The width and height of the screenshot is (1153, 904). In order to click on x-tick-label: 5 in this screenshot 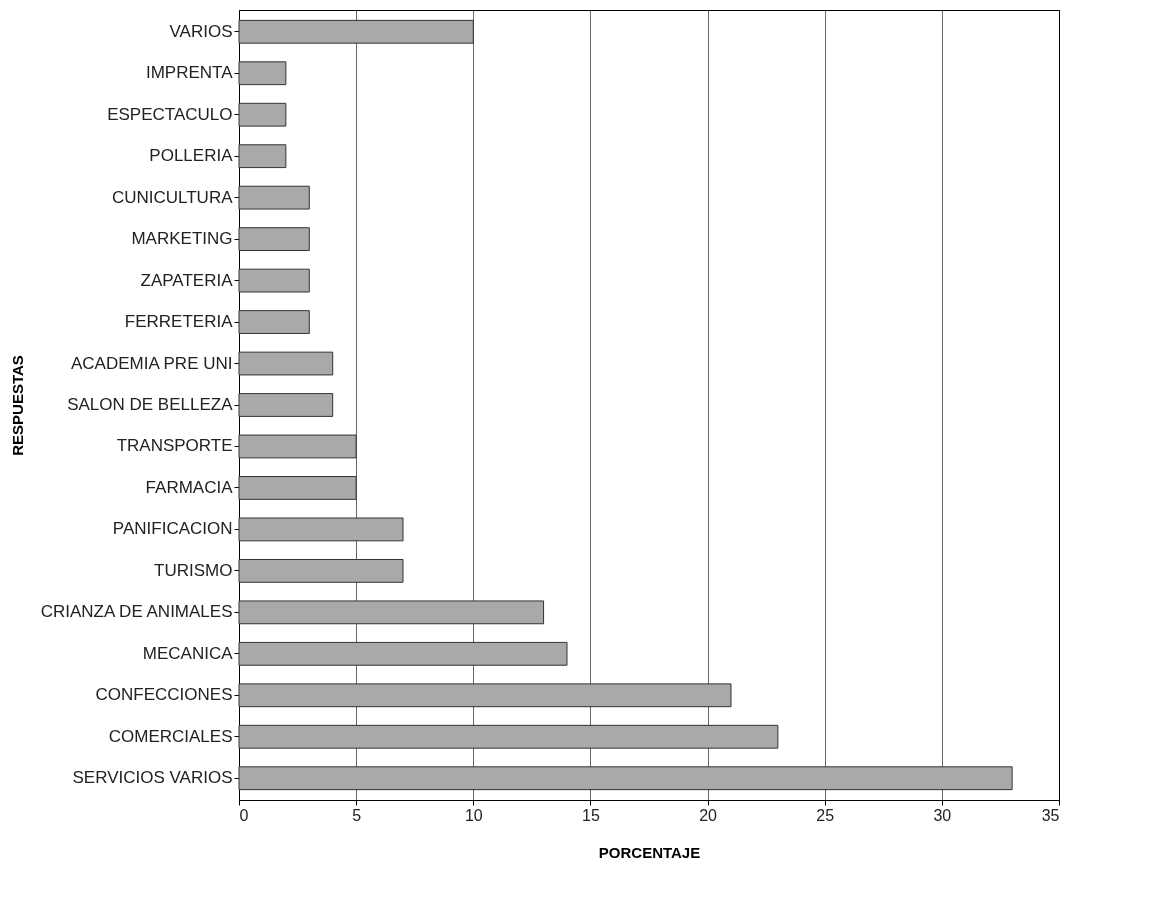, I will do `click(357, 815)`.